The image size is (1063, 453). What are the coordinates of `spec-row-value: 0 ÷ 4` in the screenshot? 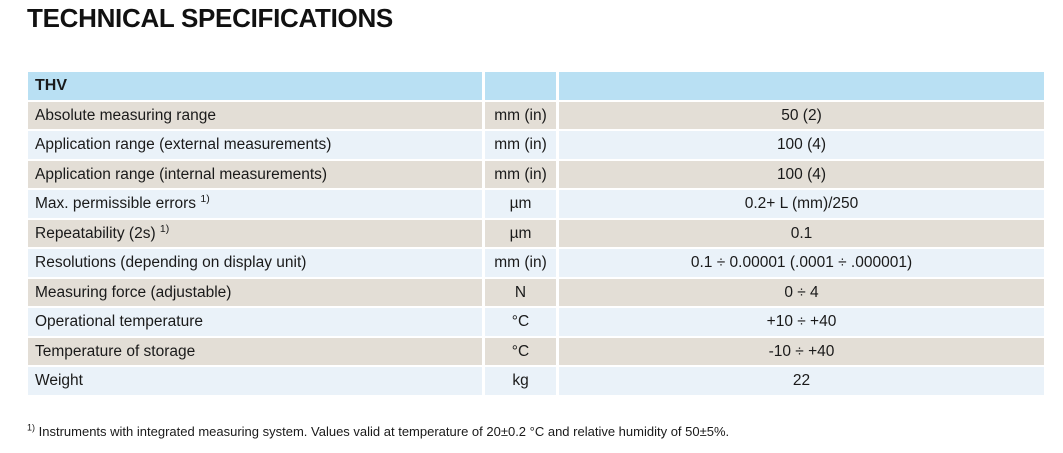 It's located at (801, 292).